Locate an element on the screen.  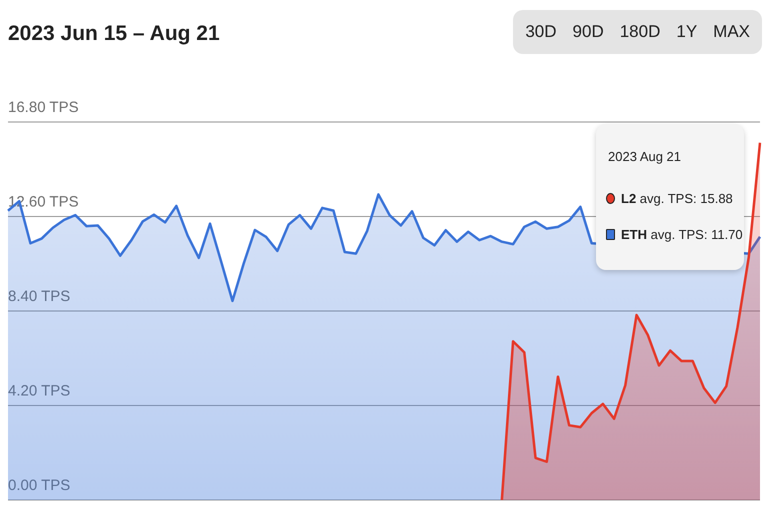
text: 1Y is located at coordinates (687, 31).